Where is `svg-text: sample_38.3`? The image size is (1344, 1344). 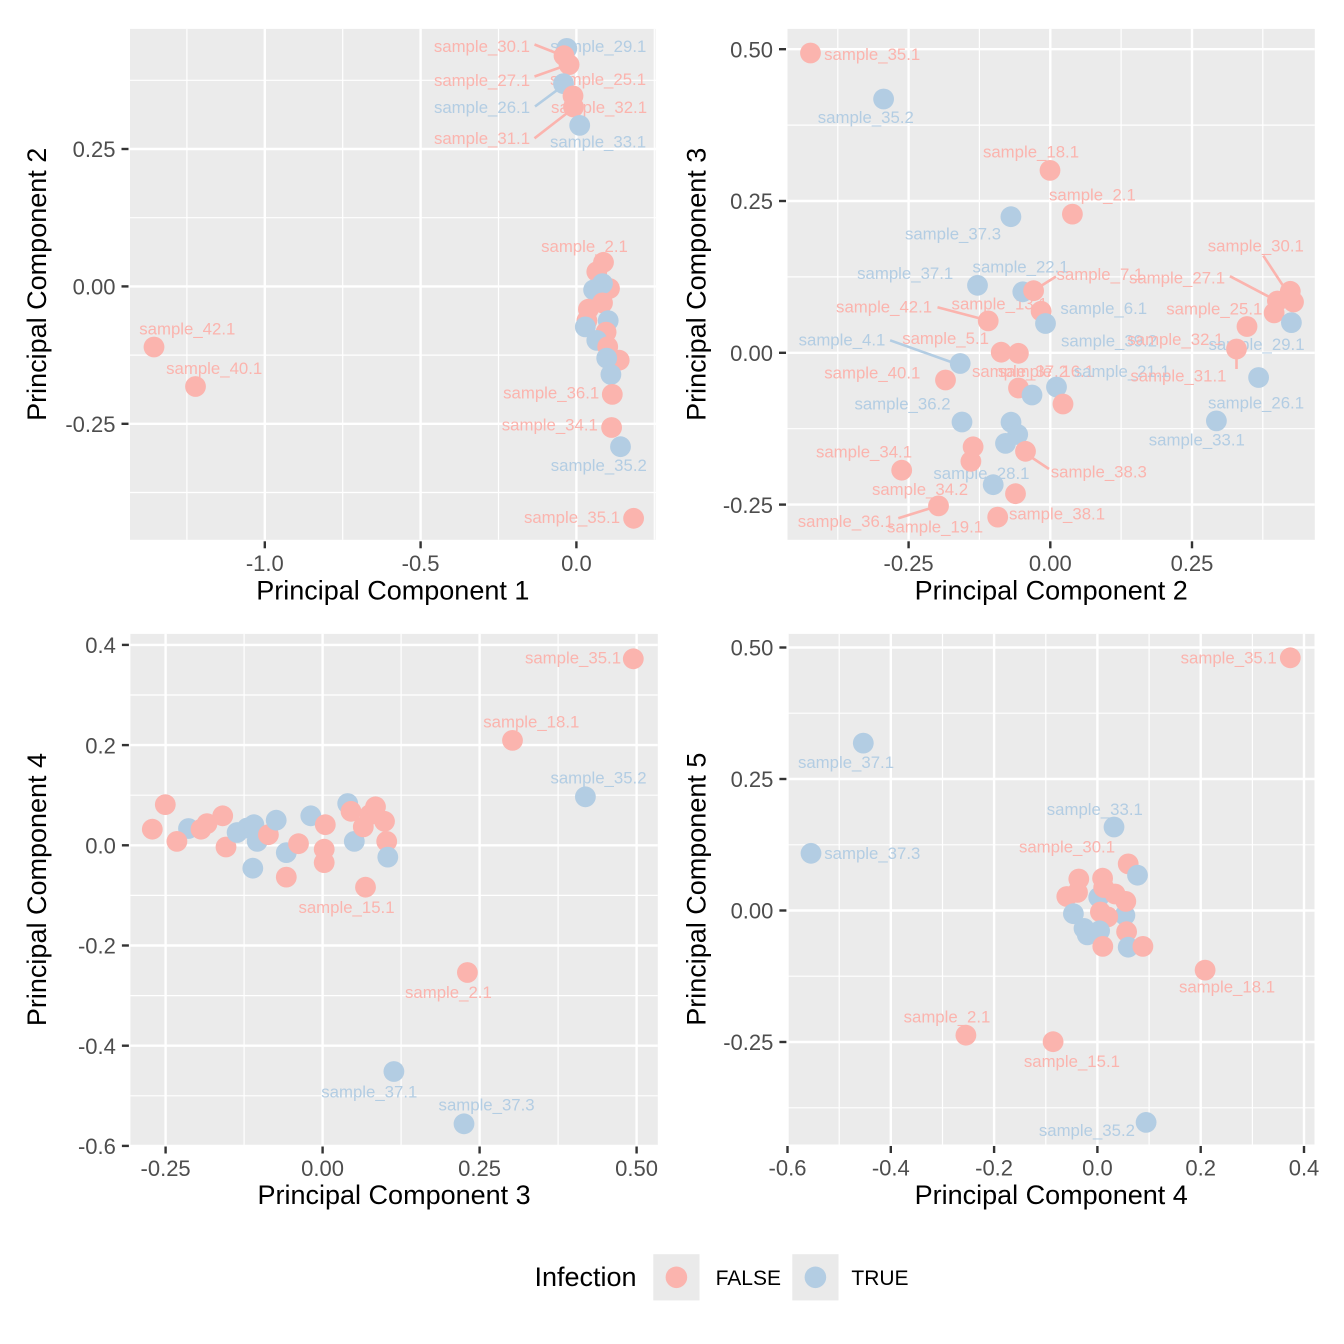
svg-text: sample_38.3 is located at coordinates (1099, 472).